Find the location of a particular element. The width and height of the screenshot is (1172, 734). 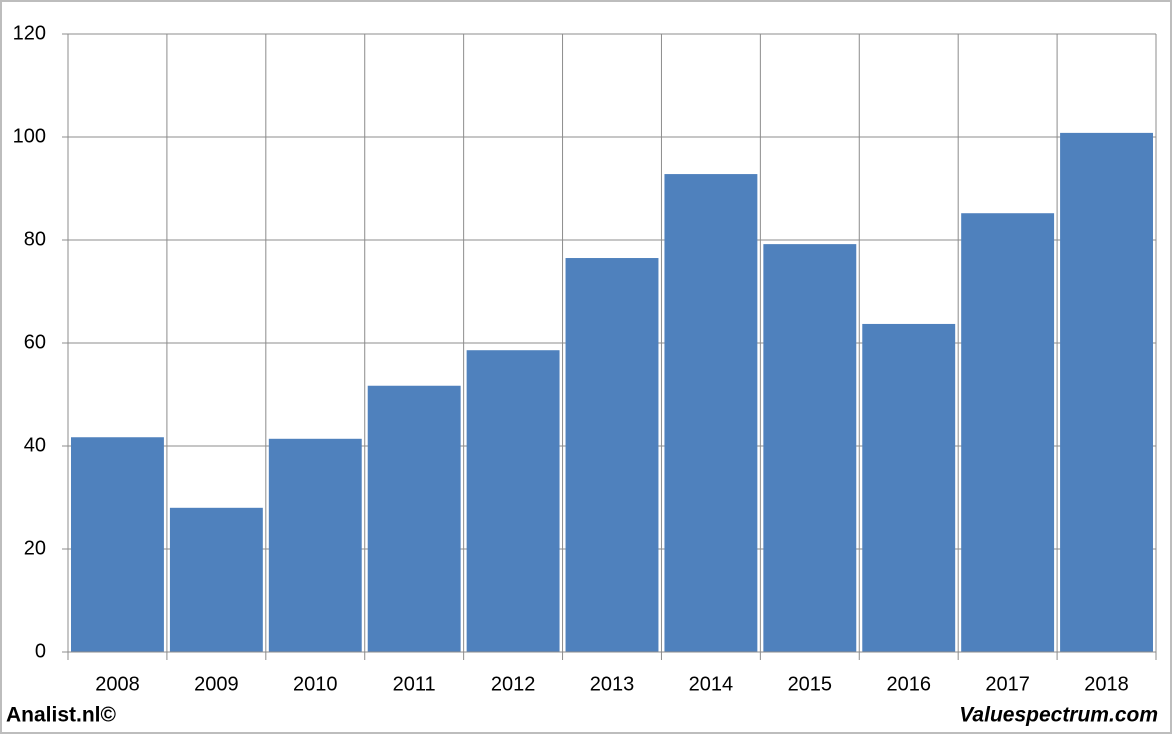

y-tick-label: 80 is located at coordinates (35, 239).